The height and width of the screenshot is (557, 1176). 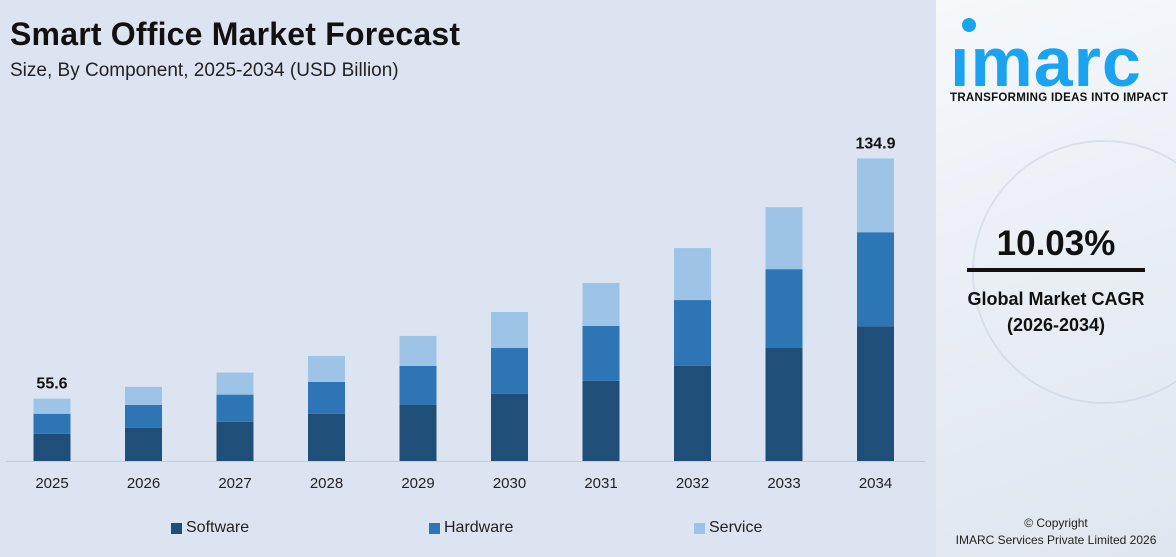 I want to click on bar-hardware-2025, so click(x=52, y=423).